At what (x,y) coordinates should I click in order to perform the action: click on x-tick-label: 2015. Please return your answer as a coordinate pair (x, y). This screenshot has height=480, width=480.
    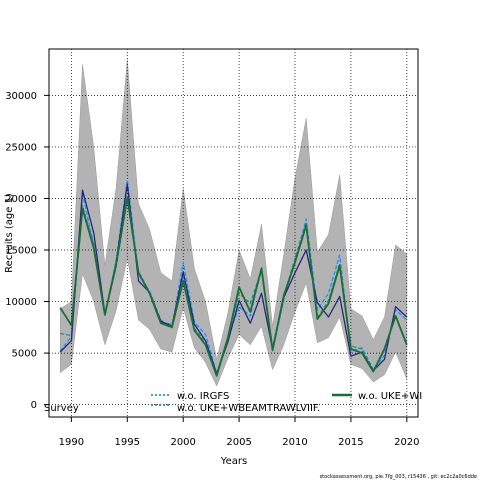
    Looking at the image, I should click on (350, 442).